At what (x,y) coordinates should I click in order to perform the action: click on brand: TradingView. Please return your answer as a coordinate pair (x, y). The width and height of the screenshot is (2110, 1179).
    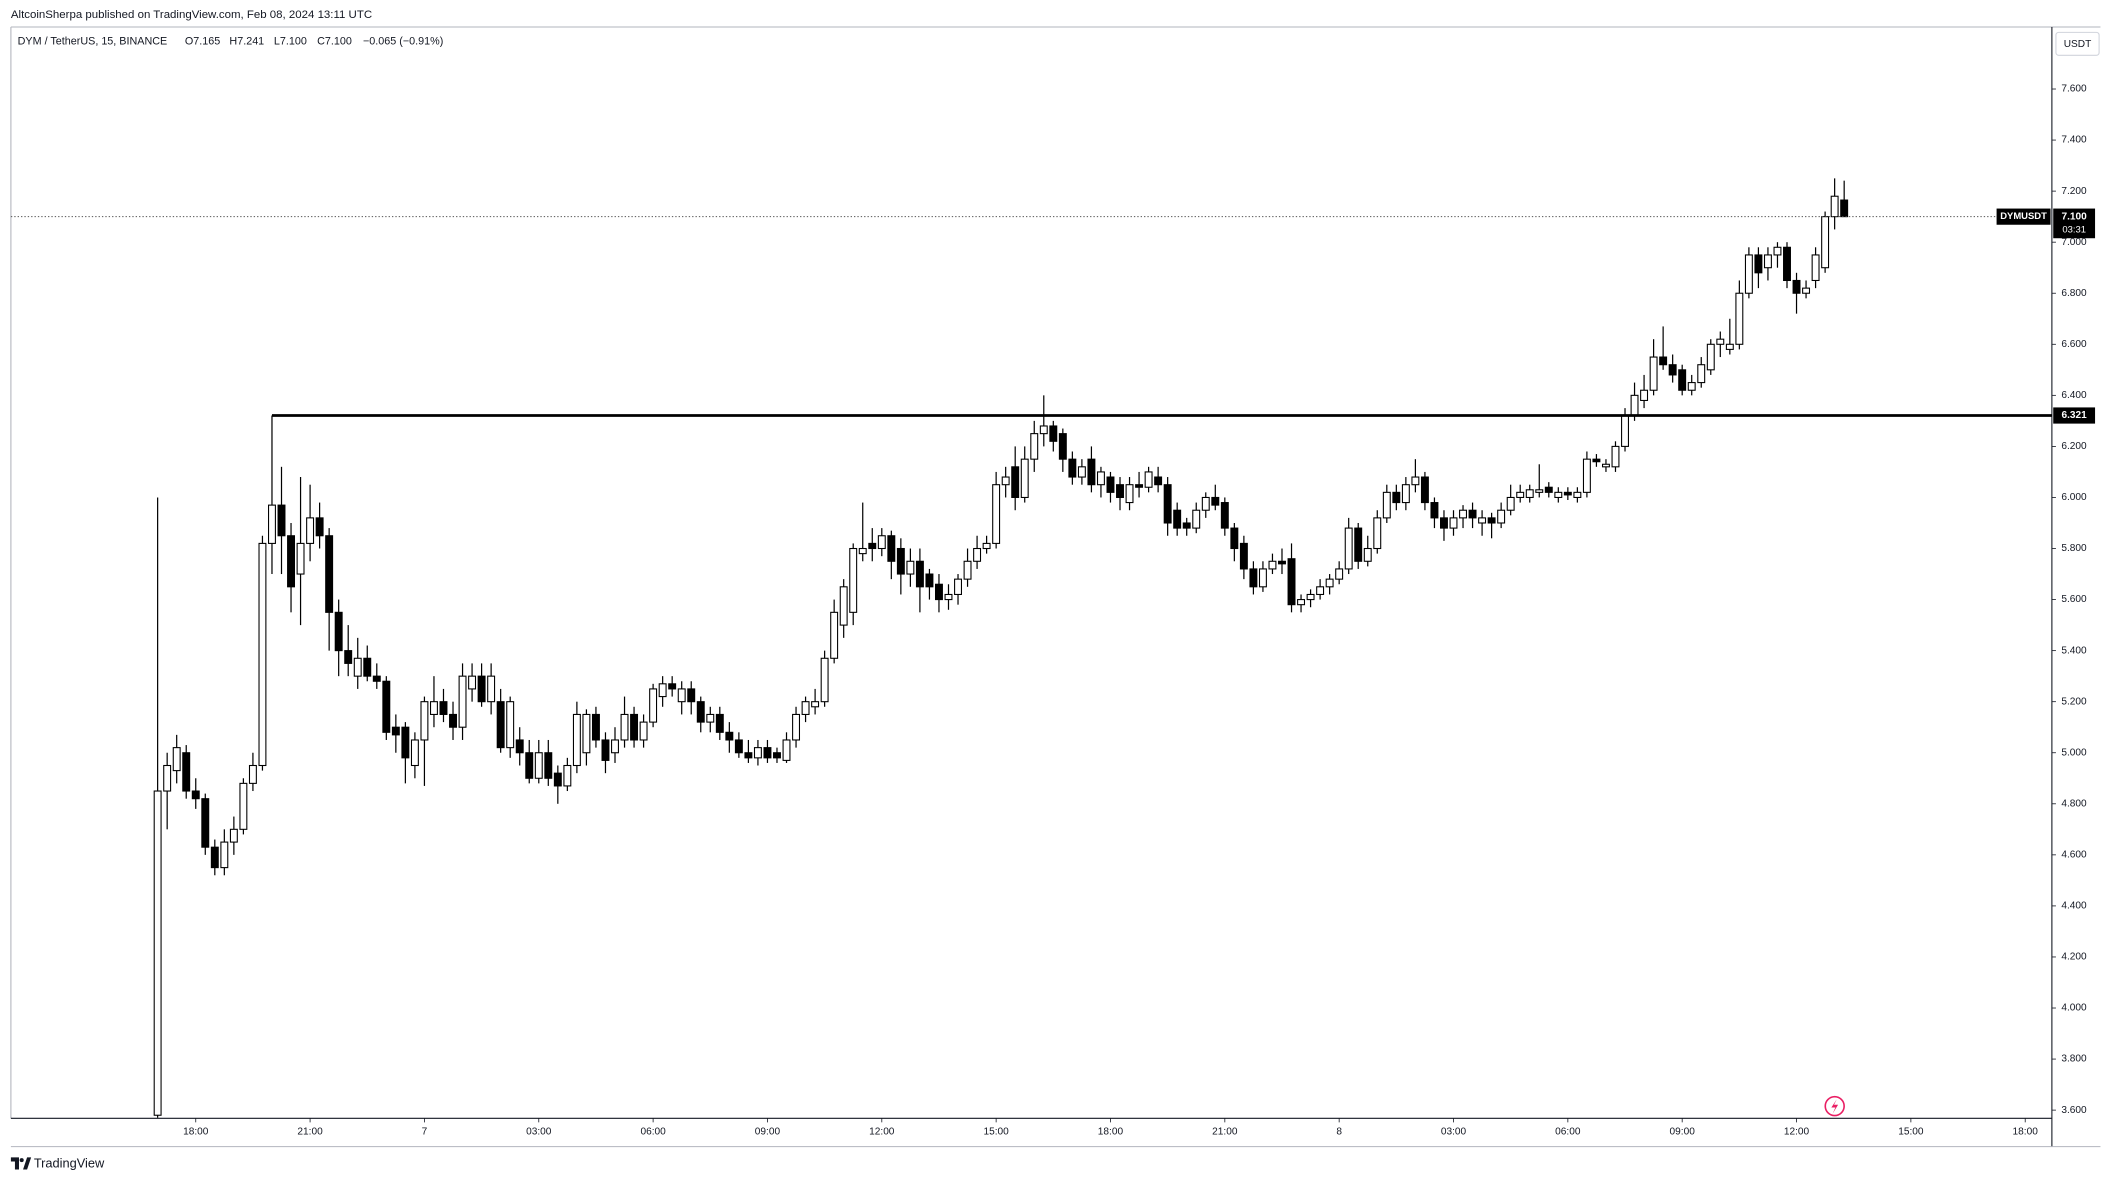
    Looking at the image, I should click on (69, 1163).